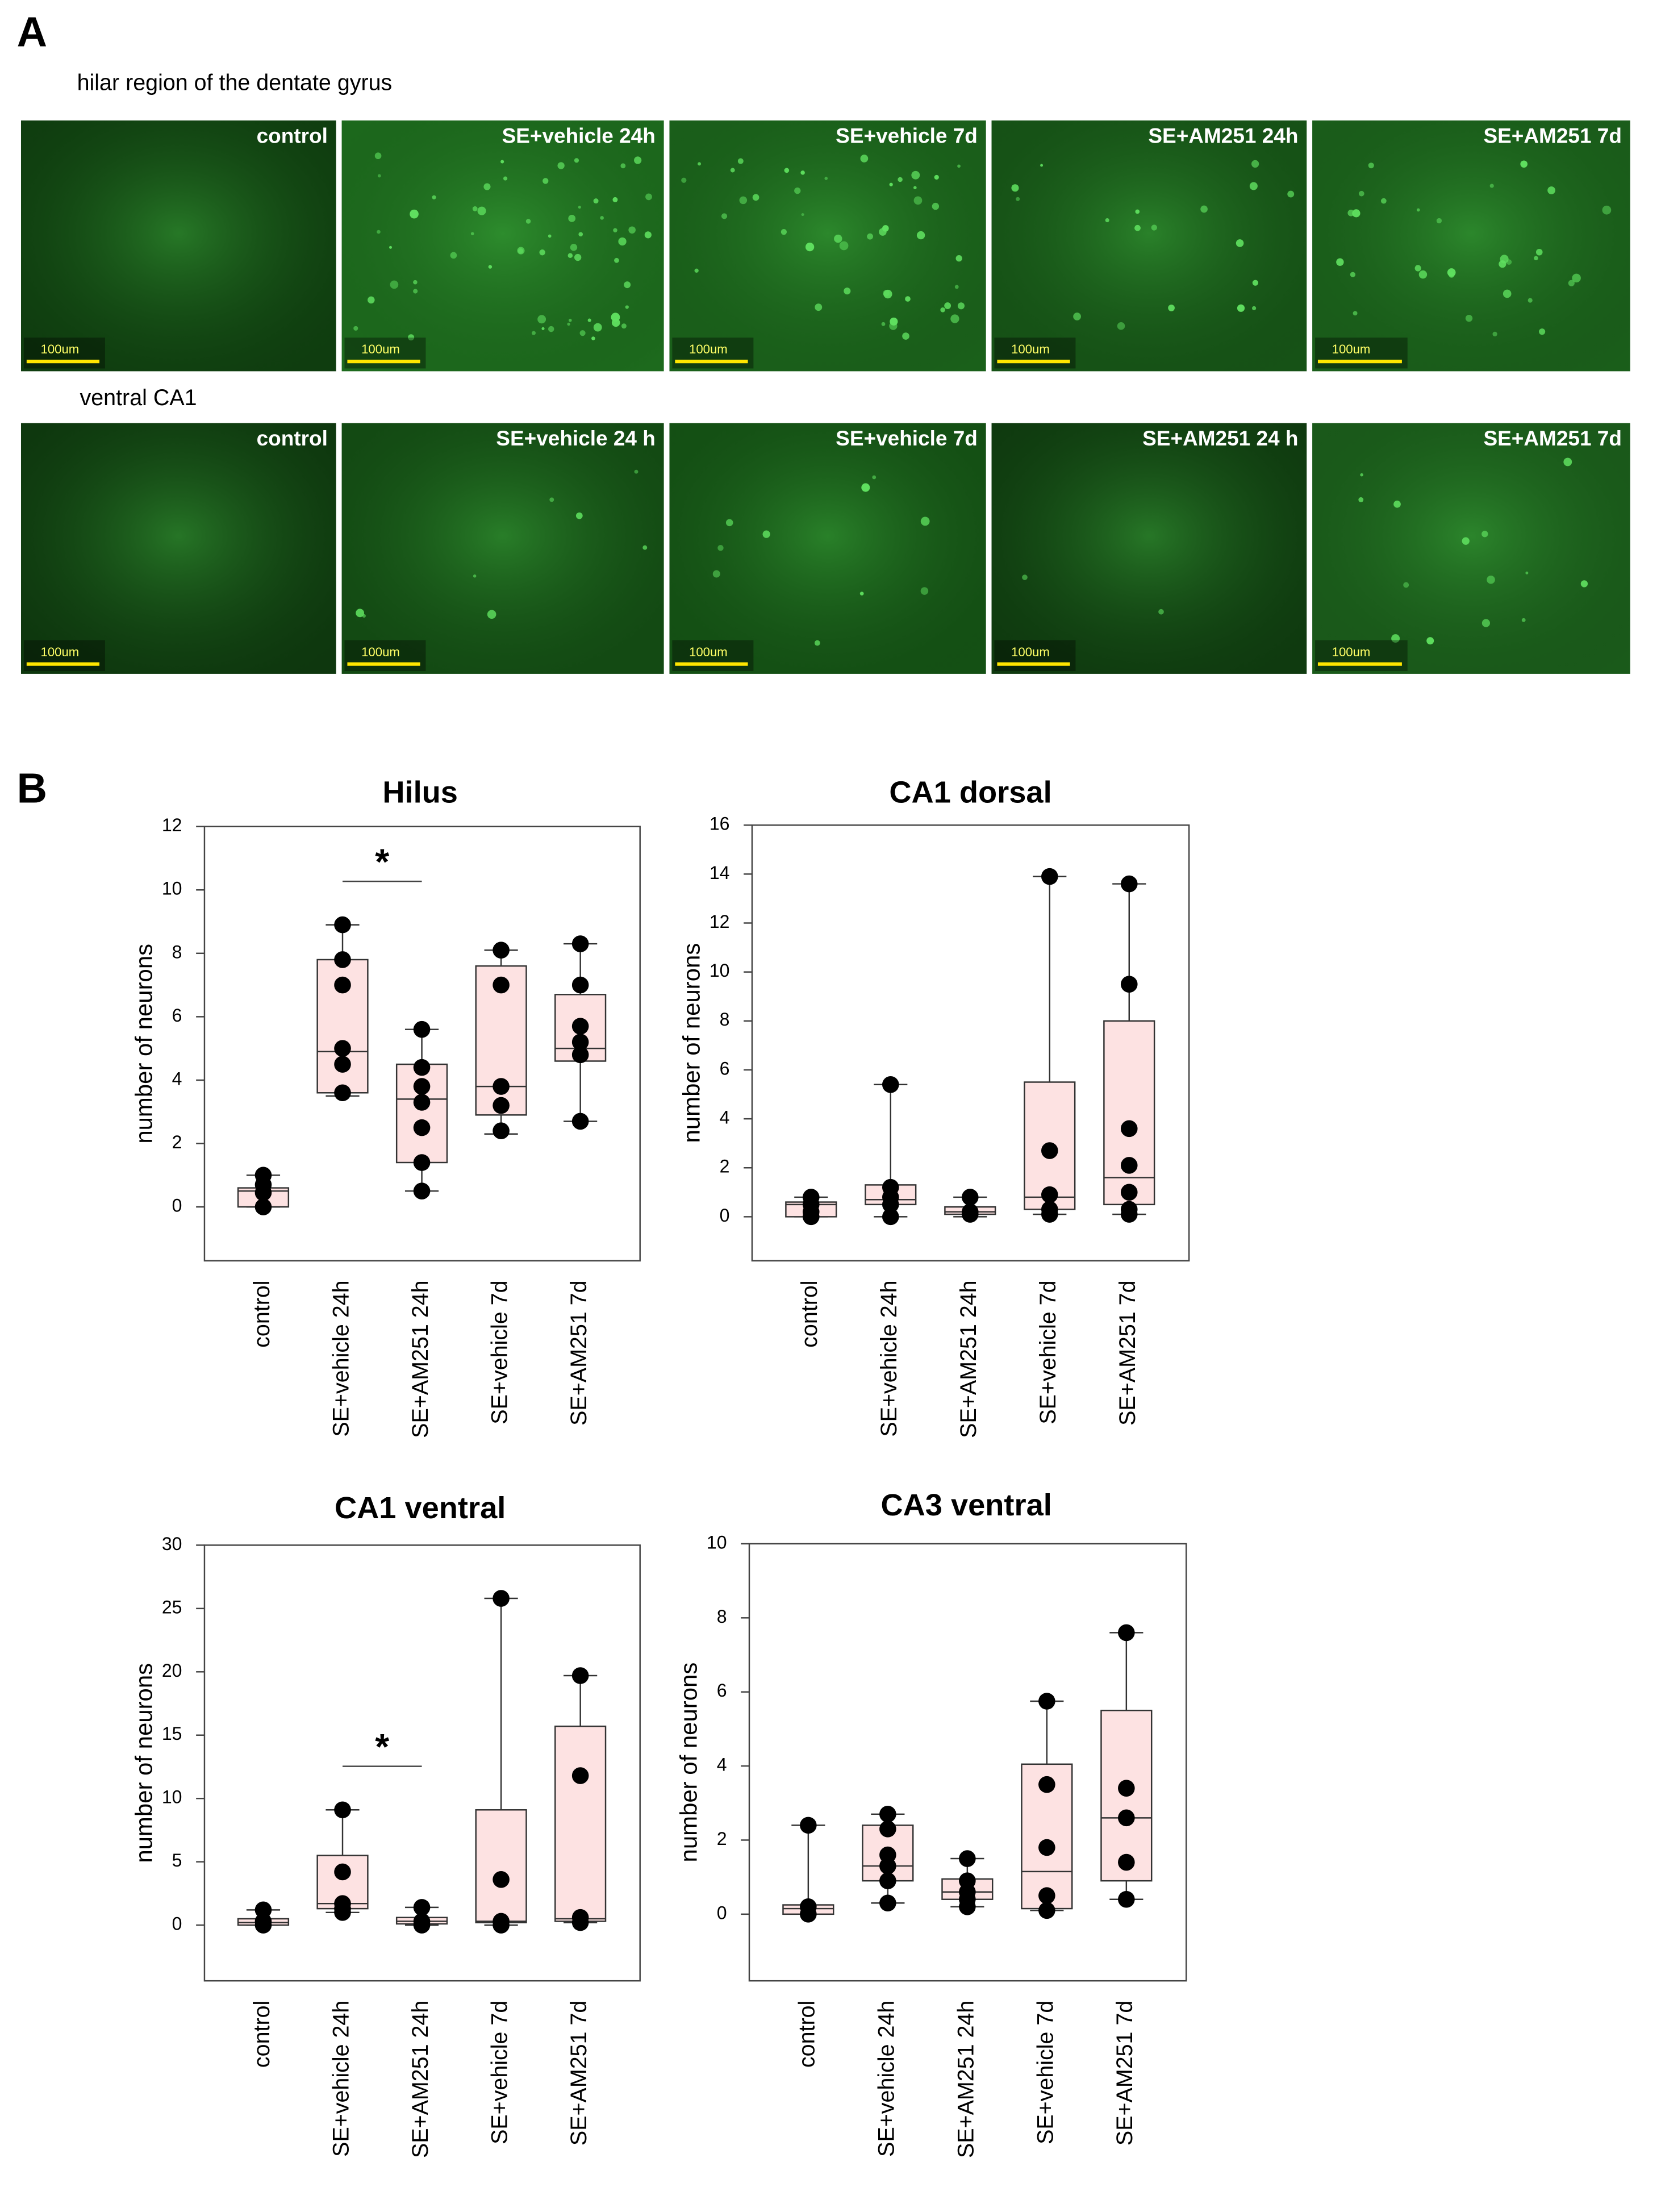  I want to click on box, so click(580, 1823).